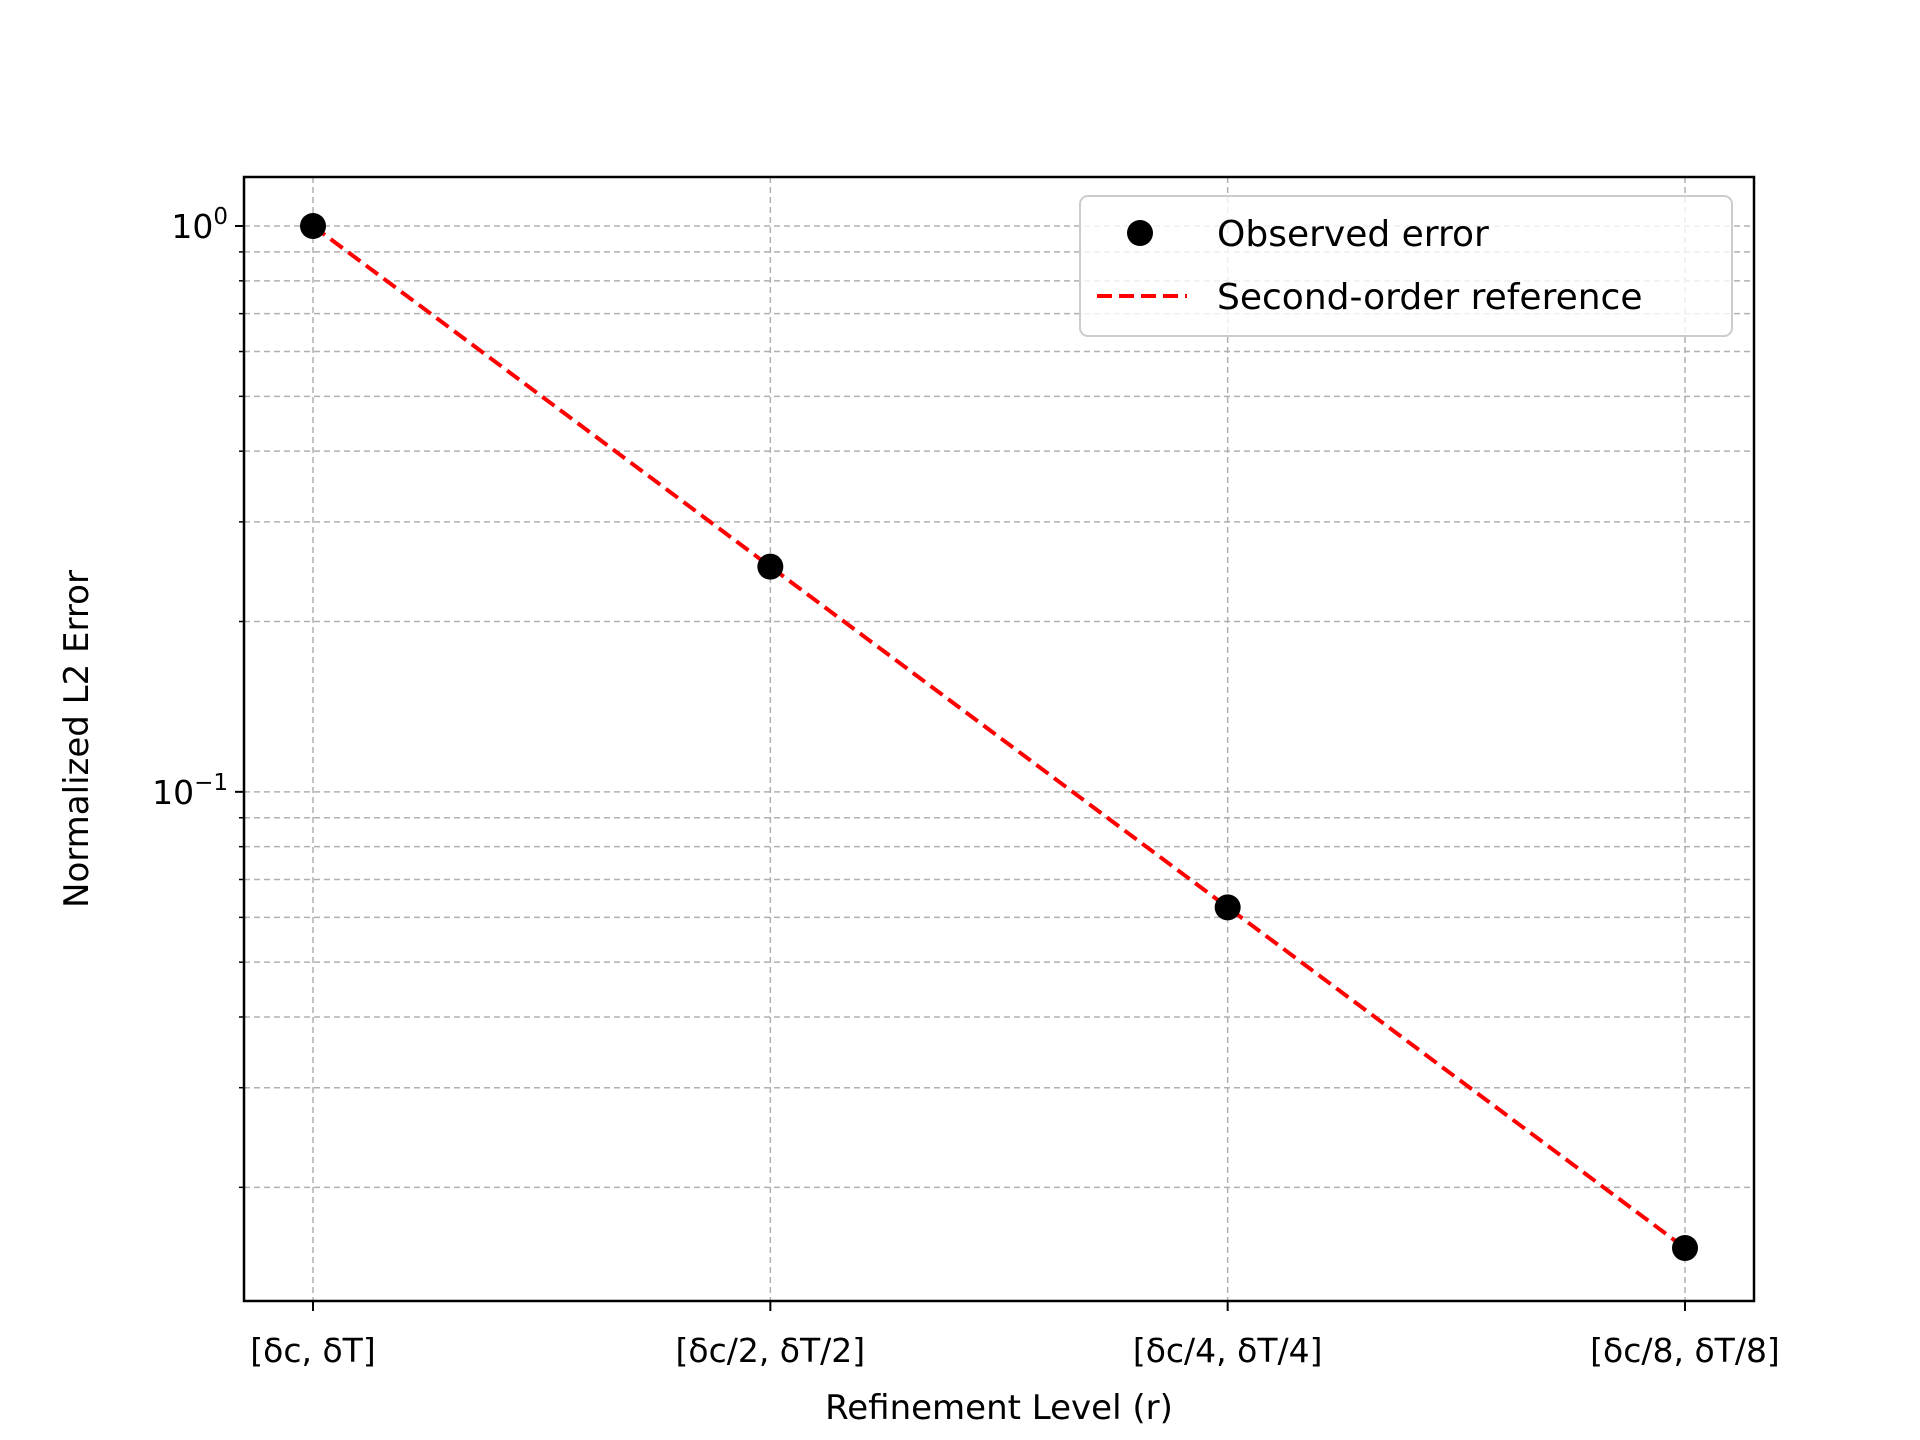  I want to click on y-tick-label: 10⁰, so click(199, 225).